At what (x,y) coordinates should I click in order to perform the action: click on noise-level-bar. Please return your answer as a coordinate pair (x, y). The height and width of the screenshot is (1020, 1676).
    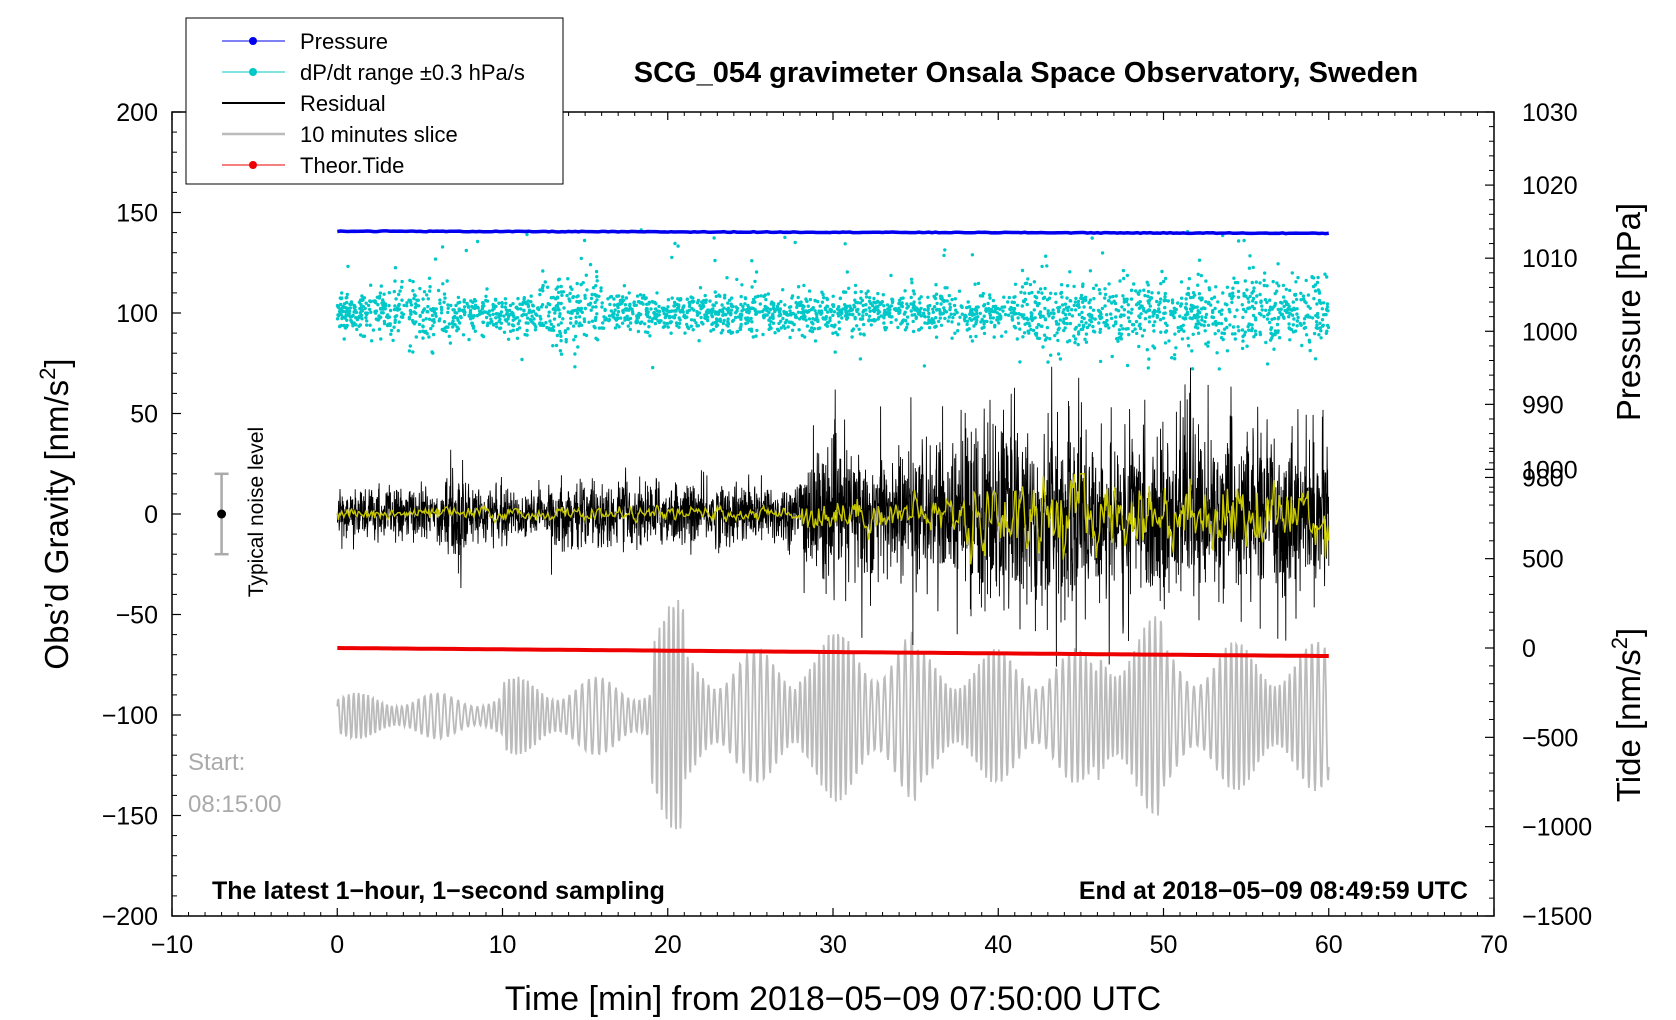
    Looking at the image, I should click on (221, 514).